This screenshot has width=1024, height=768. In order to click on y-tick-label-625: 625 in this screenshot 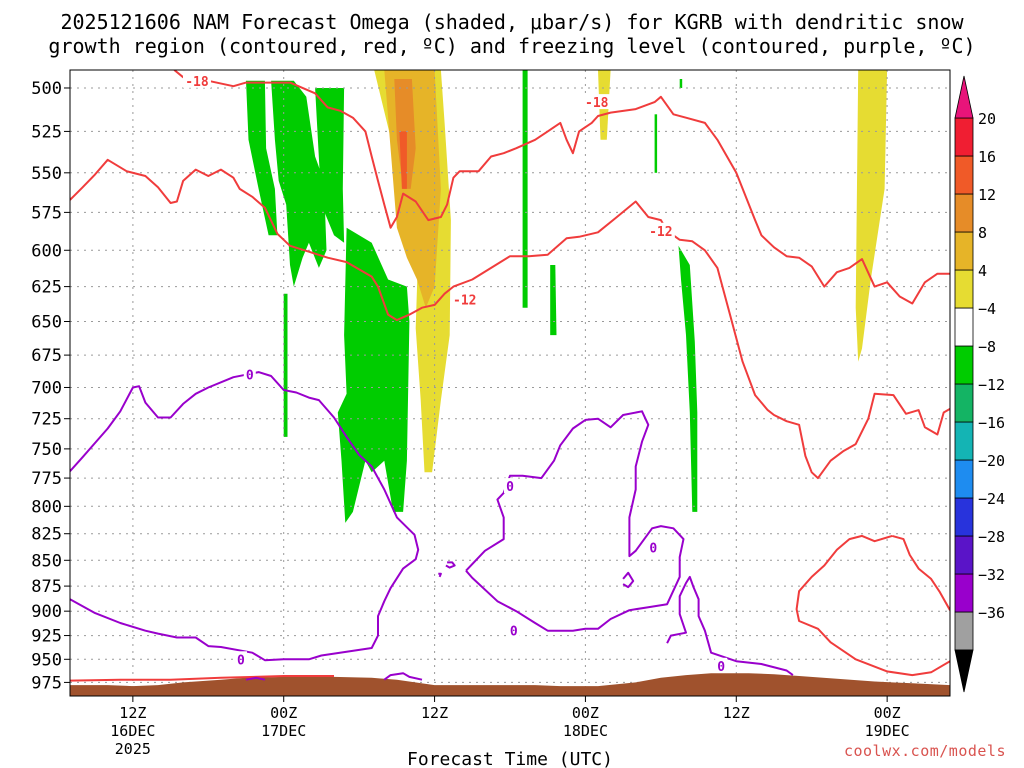, I will do `click(46, 288)`.